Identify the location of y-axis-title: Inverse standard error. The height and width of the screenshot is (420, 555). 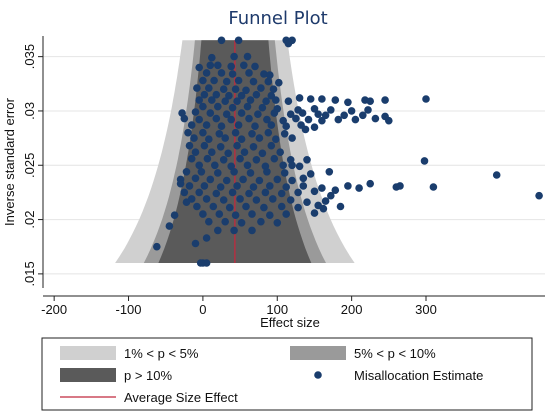
(9, 161).